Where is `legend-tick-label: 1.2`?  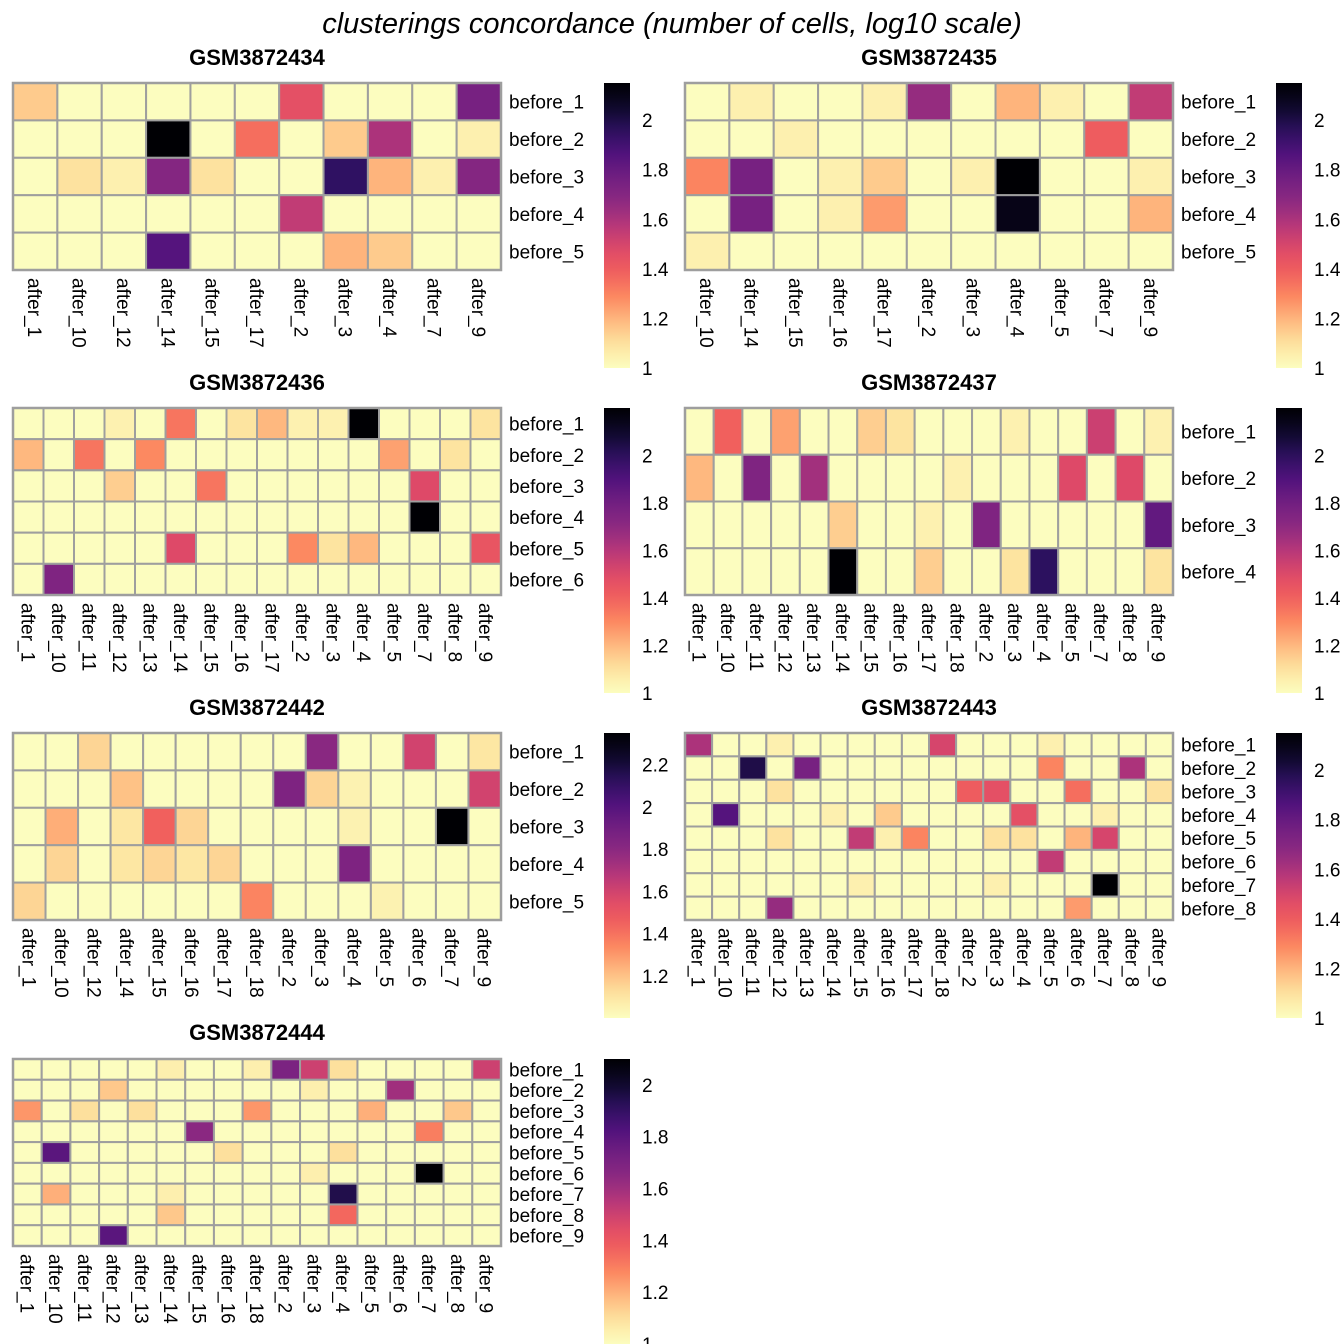 legend-tick-label: 1.2 is located at coordinates (1327, 969).